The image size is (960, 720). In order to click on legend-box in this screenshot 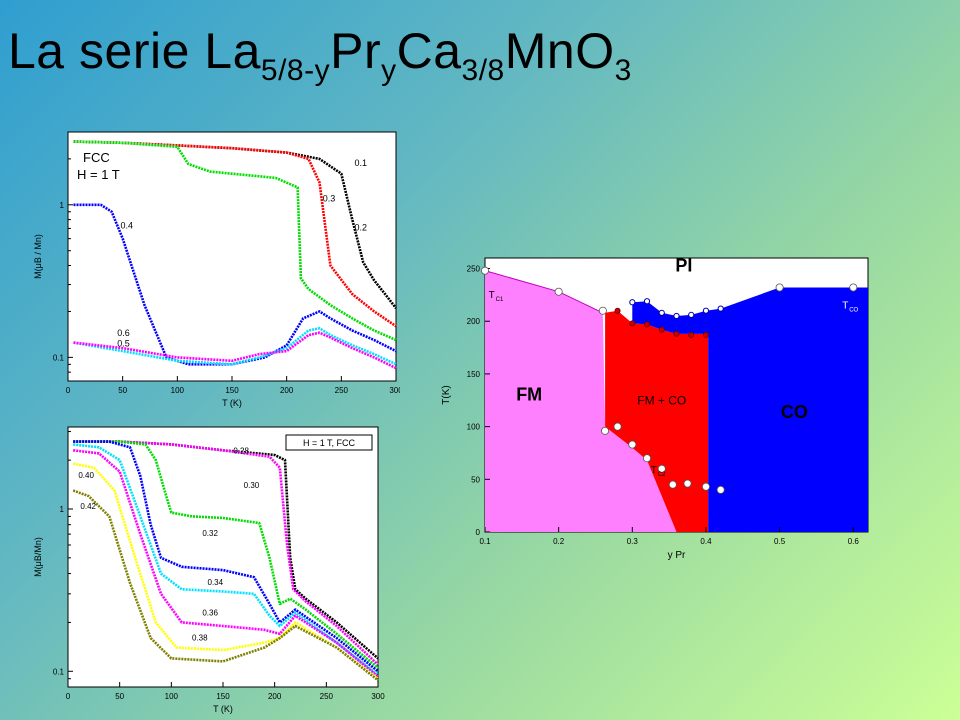, I will do `click(329, 442)`.